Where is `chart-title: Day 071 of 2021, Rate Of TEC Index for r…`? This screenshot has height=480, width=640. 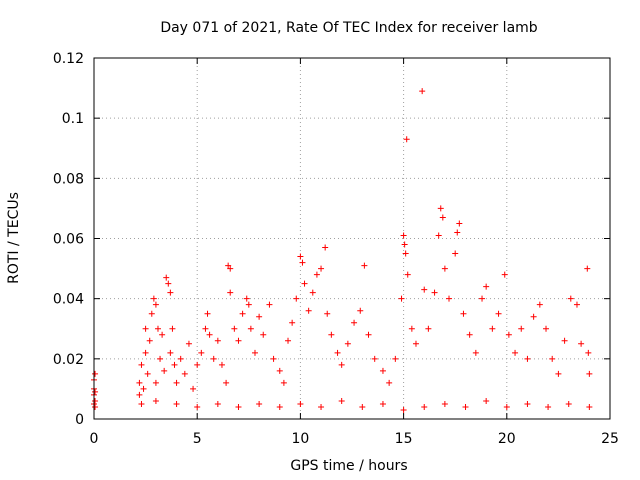 chart-title: Day 071 of 2021, Rate Of TEC Index for r… is located at coordinates (348, 28).